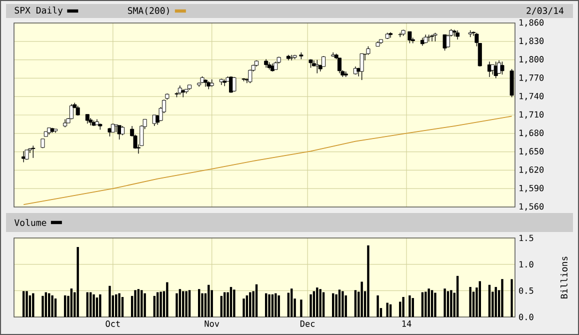  I want to click on y-tick-label: 1,800, so click(532, 60).